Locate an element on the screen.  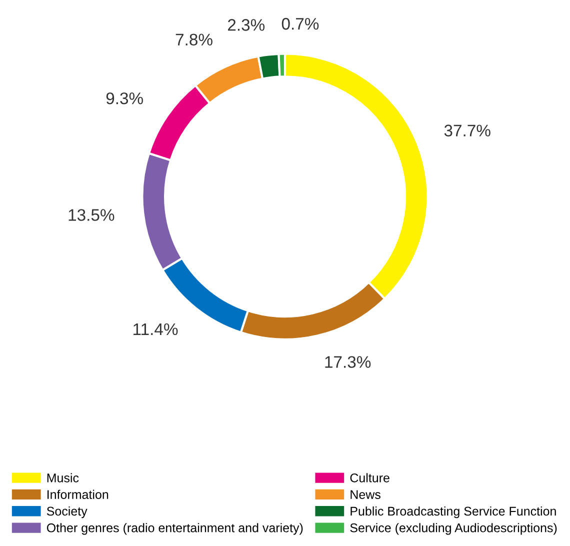
legend-label: Other genres (radio entertainment and variety) is located at coordinates (174, 529).